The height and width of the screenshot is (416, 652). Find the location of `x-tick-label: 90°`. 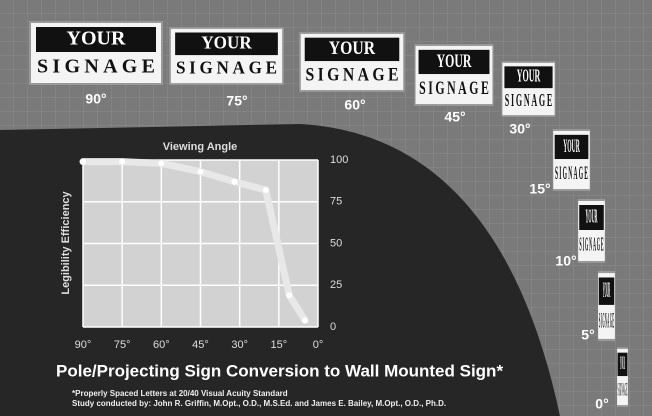

x-tick-label: 90° is located at coordinates (83, 345).